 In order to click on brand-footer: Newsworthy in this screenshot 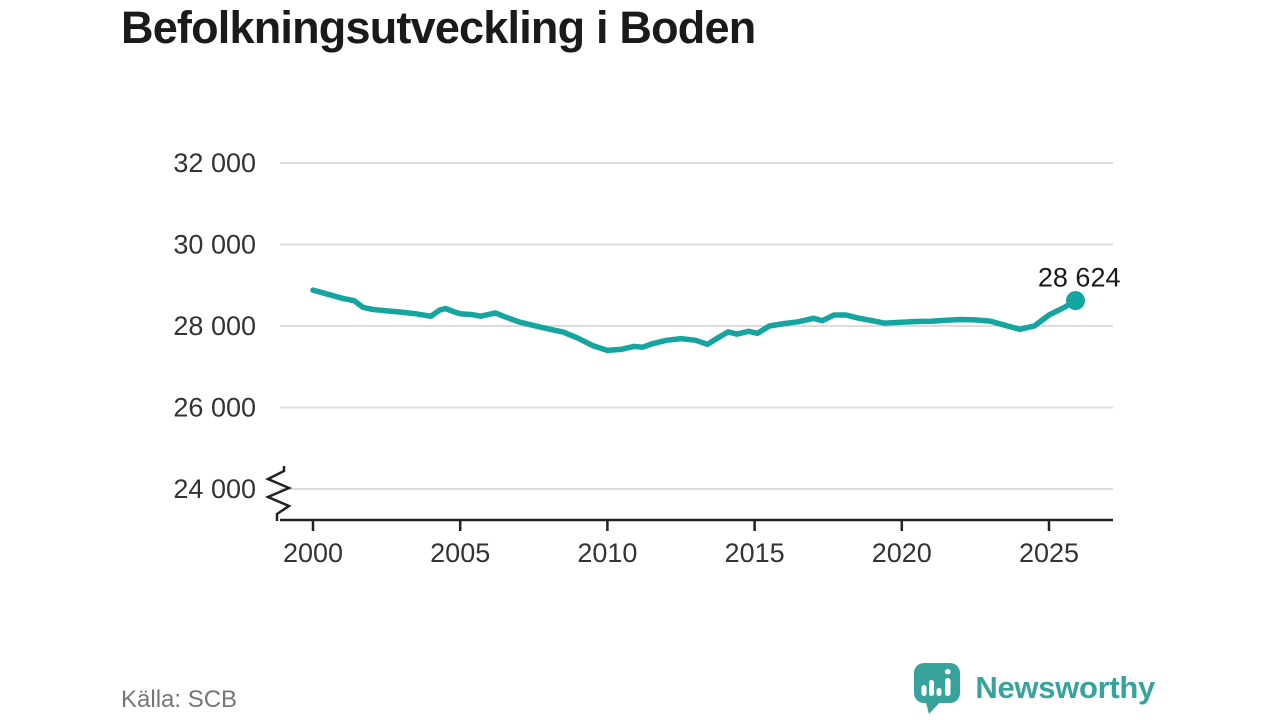, I will do `click(1033, 688)`.